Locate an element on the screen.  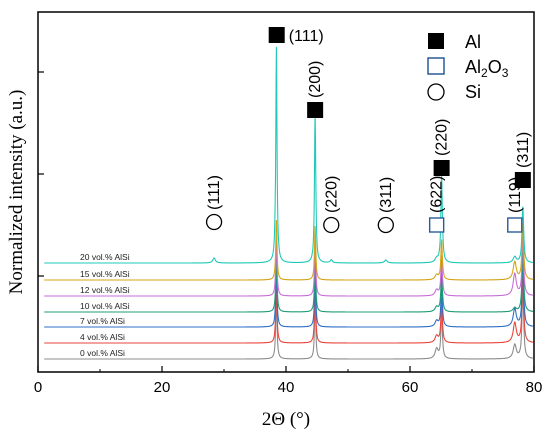
legend: Al Al2O3 Si is located at coordinates (468, 67).